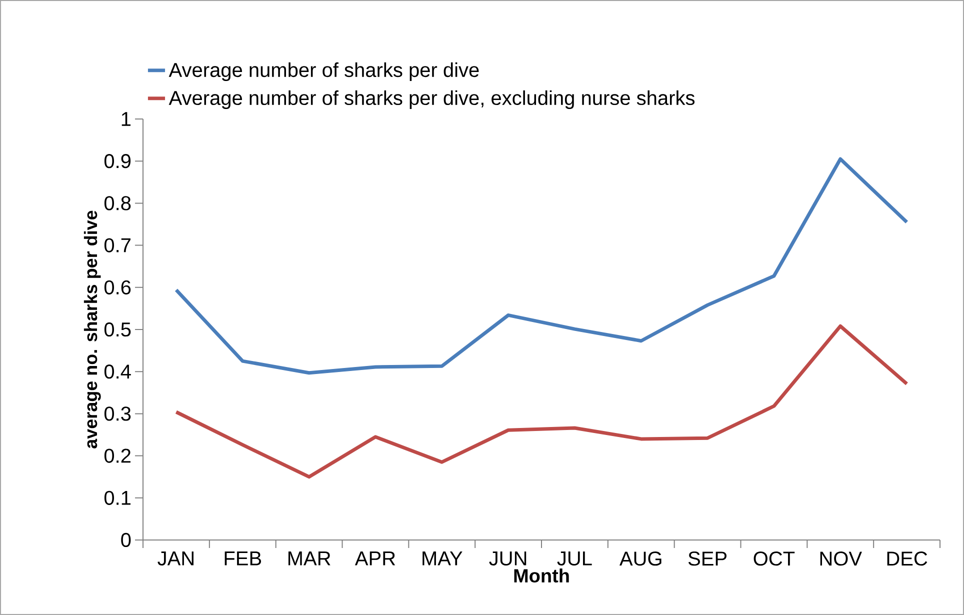 This screenshot has height=615, width=964. What do you see at coordinates (126, 540) in the screenshot?
I see `y-tick-label: 0` at bounding box center [126, 540].